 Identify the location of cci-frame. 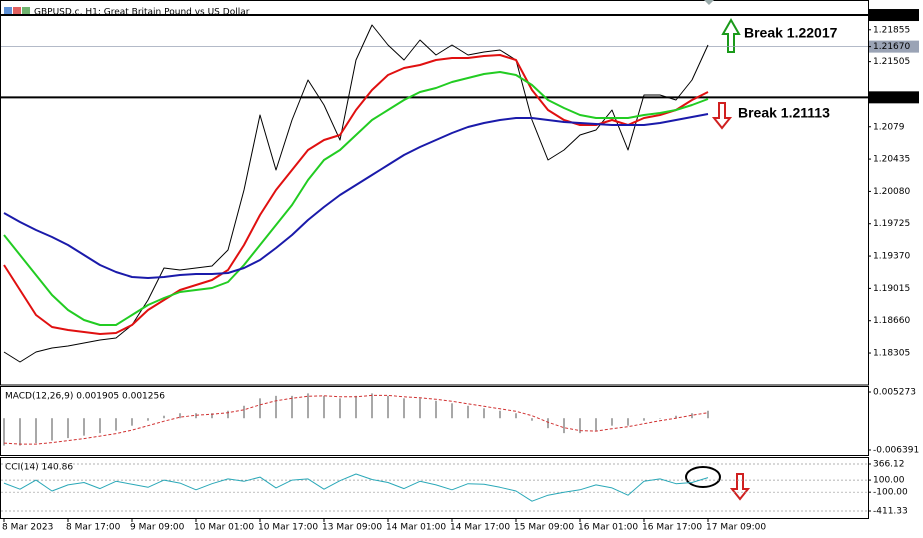
(434, 488).